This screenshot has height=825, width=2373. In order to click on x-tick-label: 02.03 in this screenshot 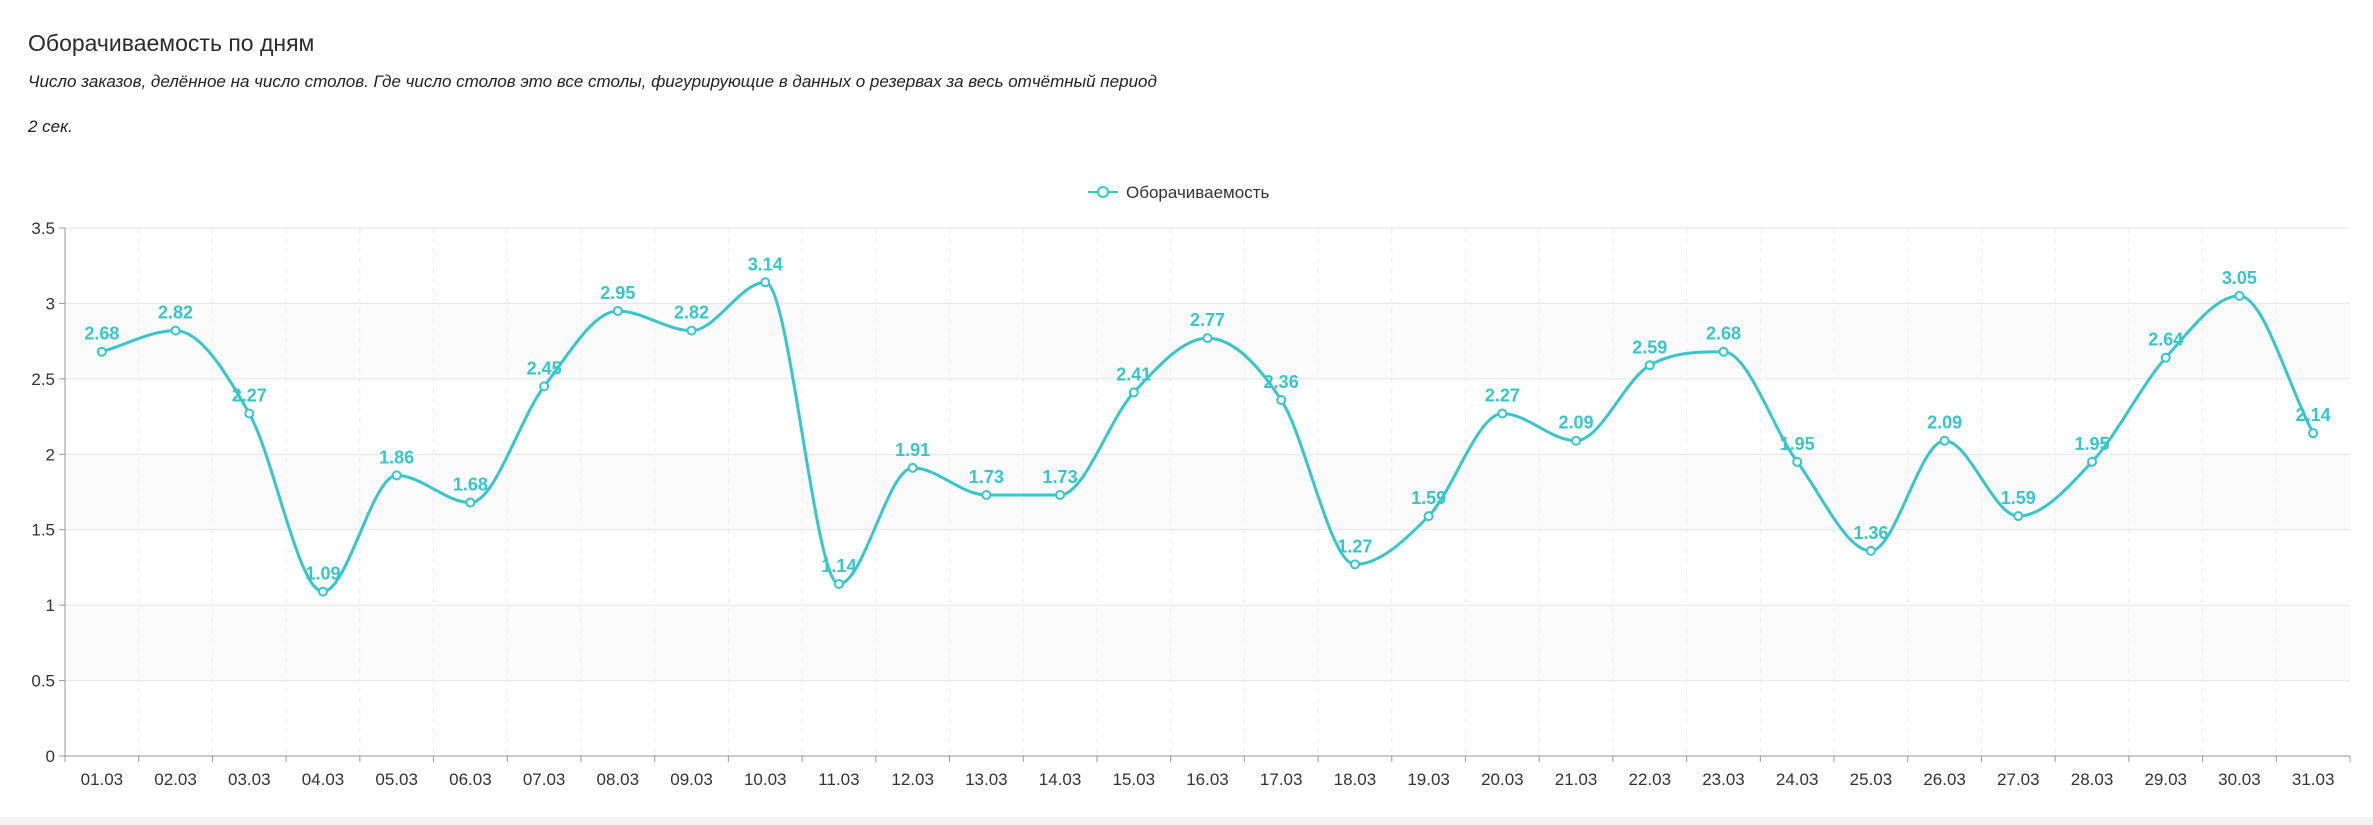, I will do `click(175, 779)`.